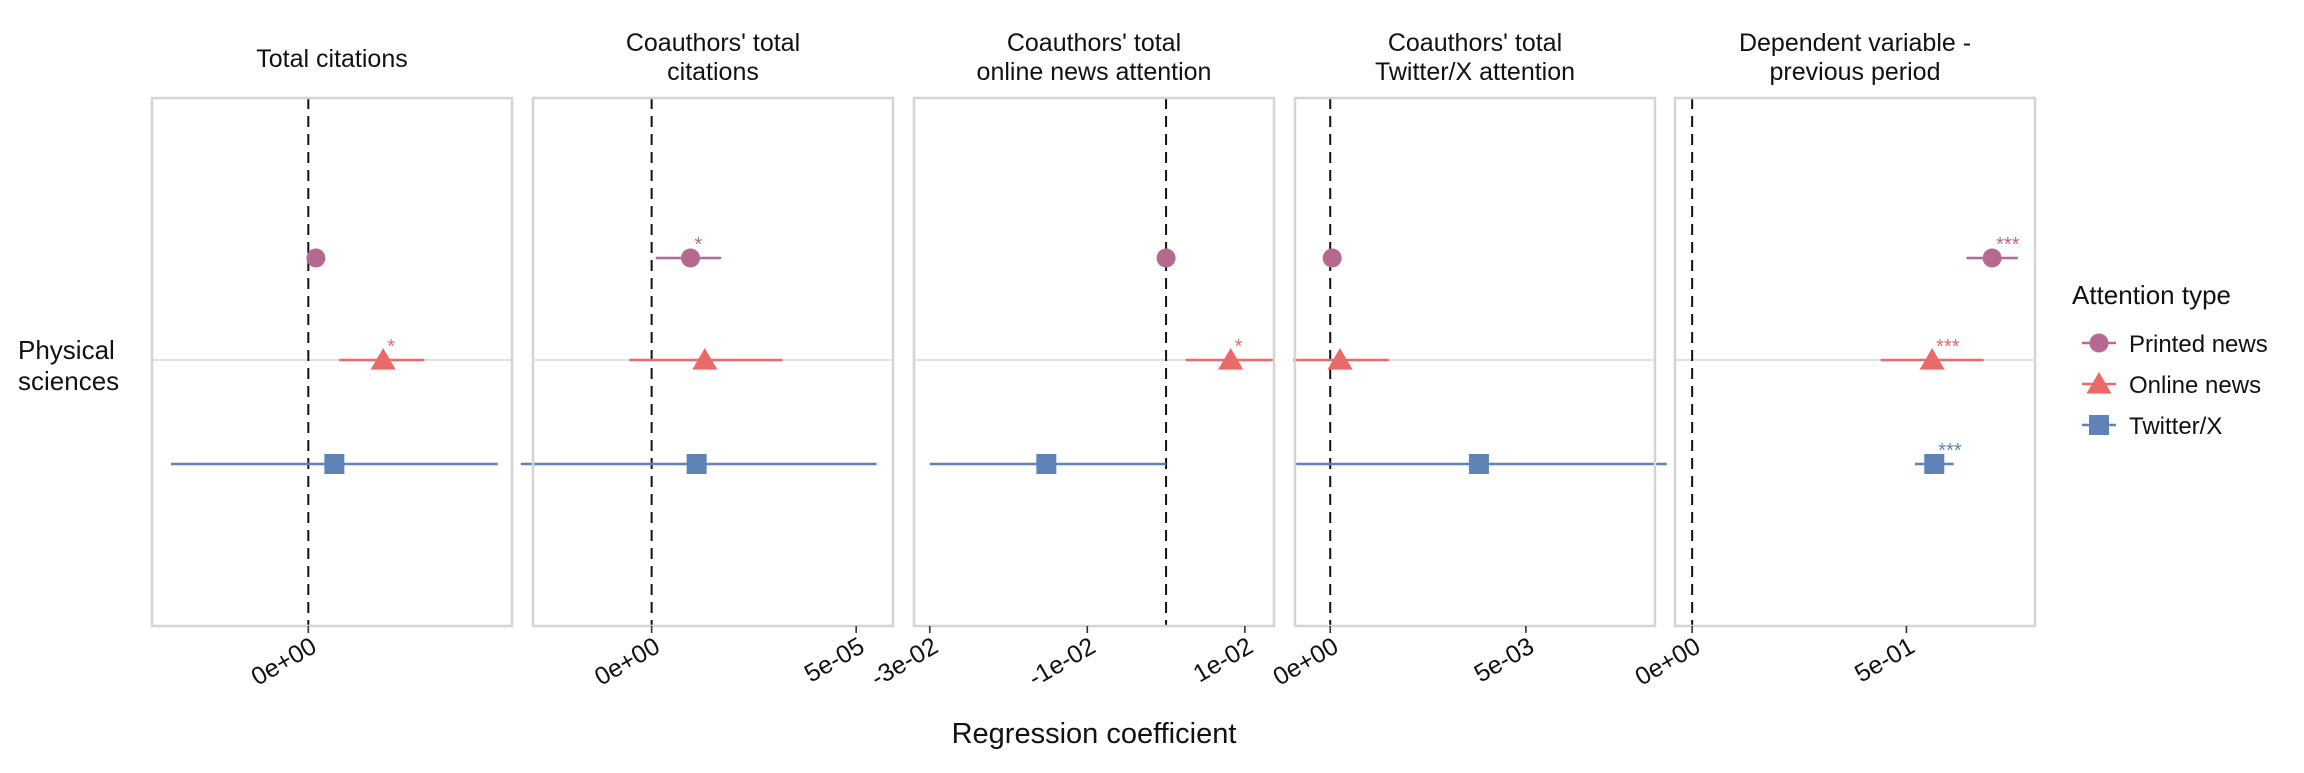 This screenshot has height=773, width=2304. What do you see at coordinates (1222, 660) in the screenshot?
I see `x-tick-label: 1e-02` at bounding box center [1222, 660].